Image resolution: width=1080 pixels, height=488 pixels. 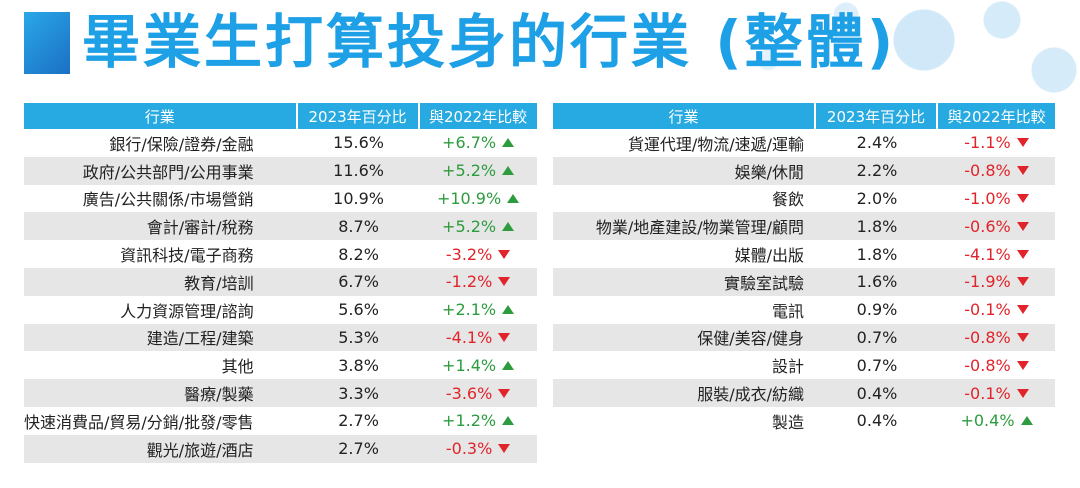 What do you see at coordinates (769, 256) in the screenshot?
I see `industry-cell: 媒體/出版` at bounding box center [769, 256].